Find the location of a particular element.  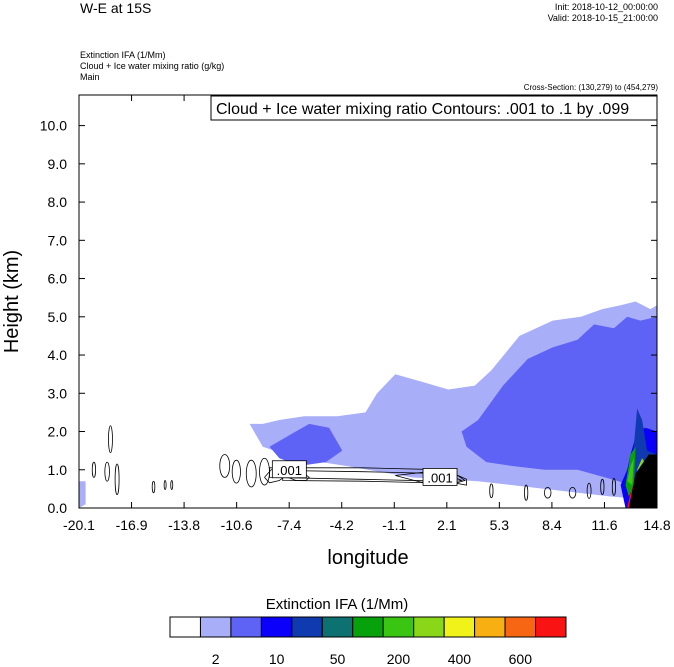

colorbar-label: 10 is located at coordinates (276, 659).